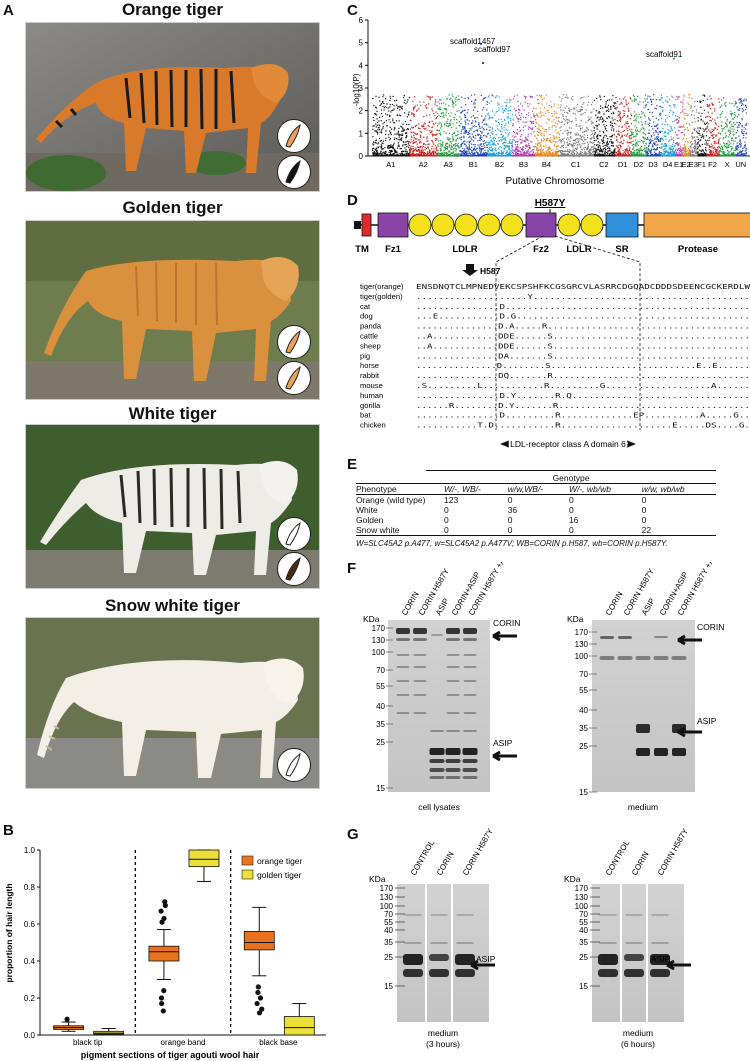 Image resolution: width=750 pixels, height=1061 pixels. Describe the element at coordinates (371, 326) in the screenshot. I see `species-label: panda` at that location.